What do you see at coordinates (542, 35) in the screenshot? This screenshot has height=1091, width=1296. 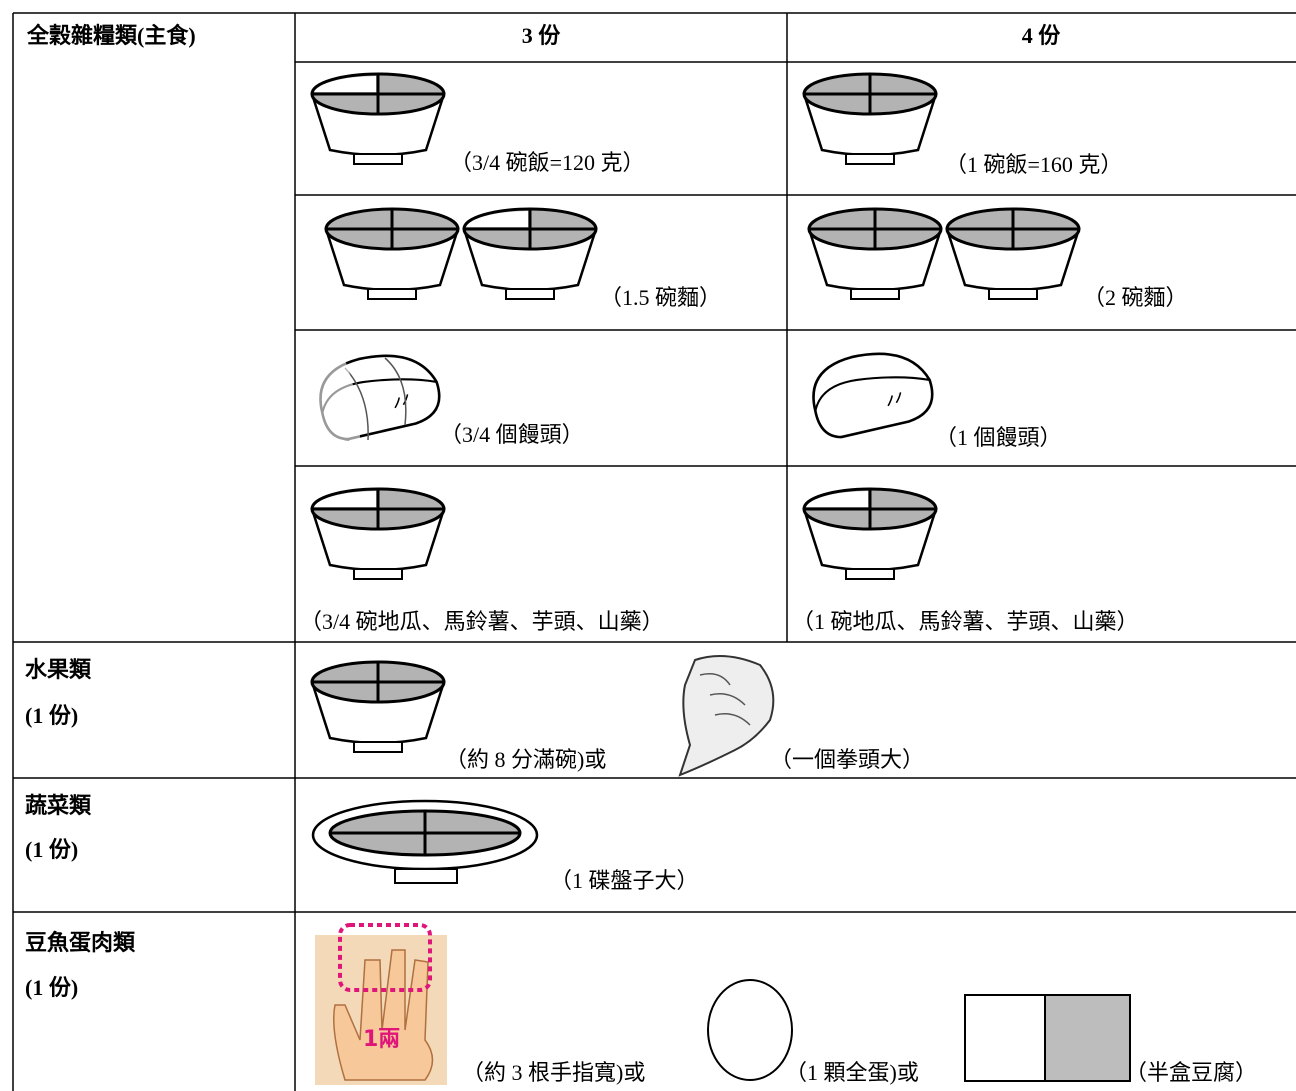 I see `header-3: 3 份` at bounding box center [542, 35].